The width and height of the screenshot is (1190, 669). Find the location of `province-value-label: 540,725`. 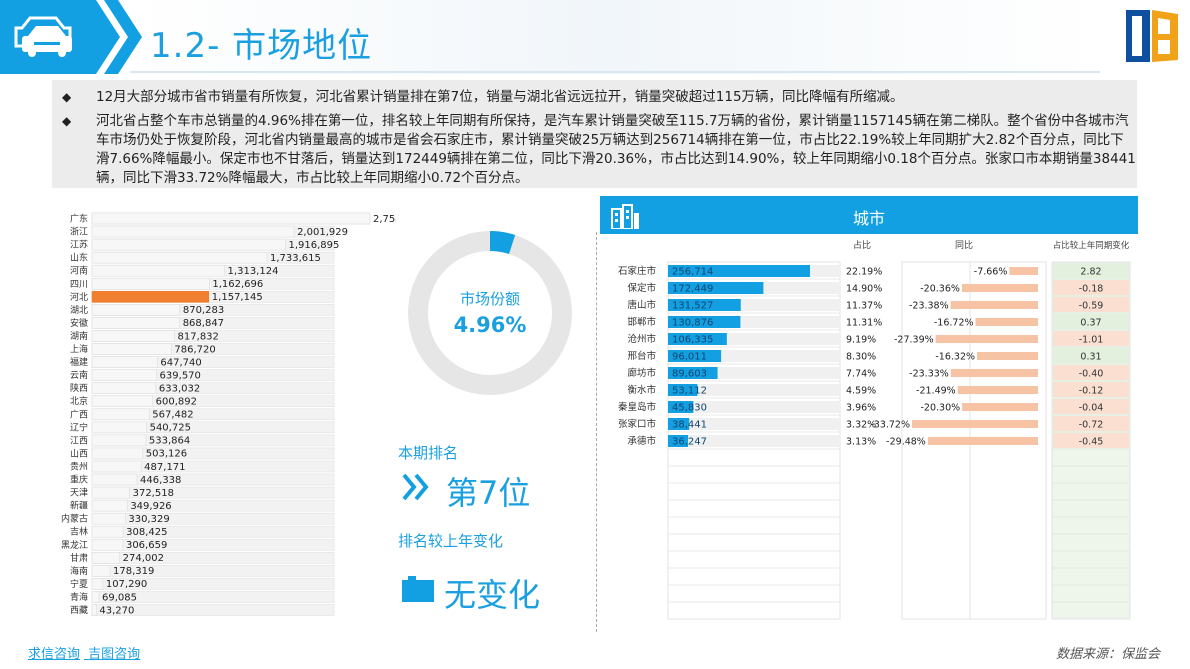

province-value-label: 540,725 is located at coordinates (170, 428).